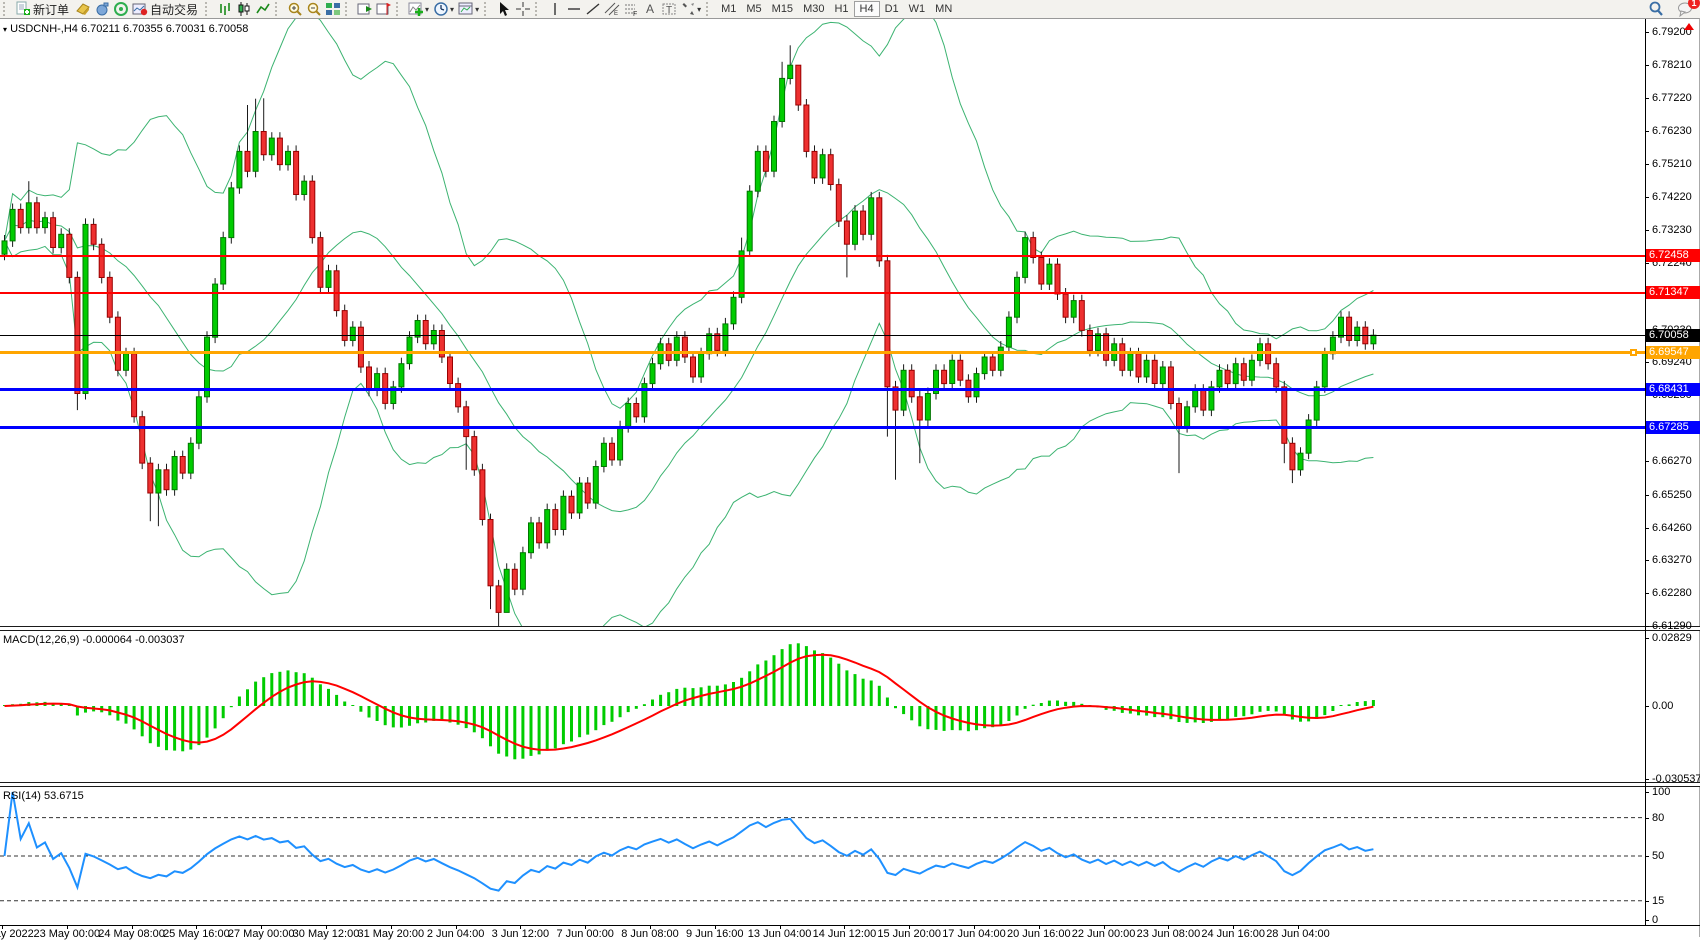  Describe the element at coordinates (592, 9) in the screenshot. I see `trendline-icon` at that location.